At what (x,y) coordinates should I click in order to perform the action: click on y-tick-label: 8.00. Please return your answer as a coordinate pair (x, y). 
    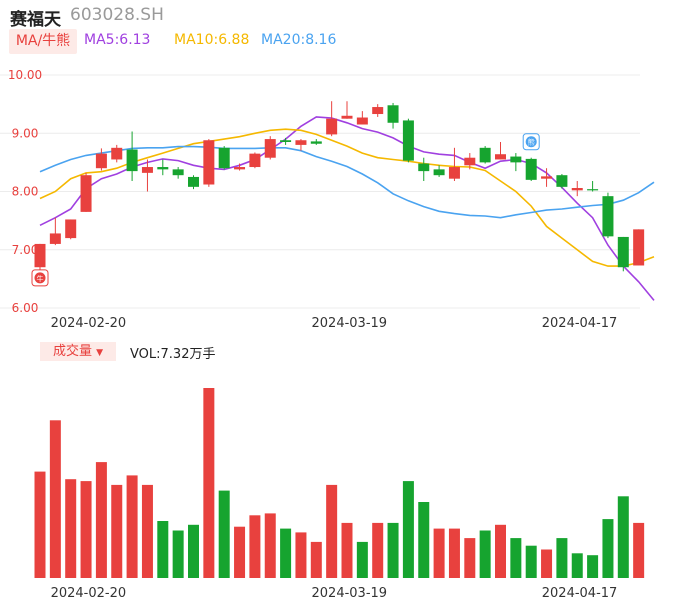
    Looking at the image, I should click on (25, 192).